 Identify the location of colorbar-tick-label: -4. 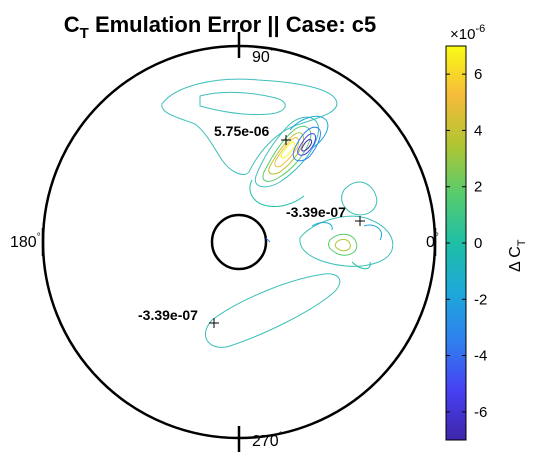
(480, 356).